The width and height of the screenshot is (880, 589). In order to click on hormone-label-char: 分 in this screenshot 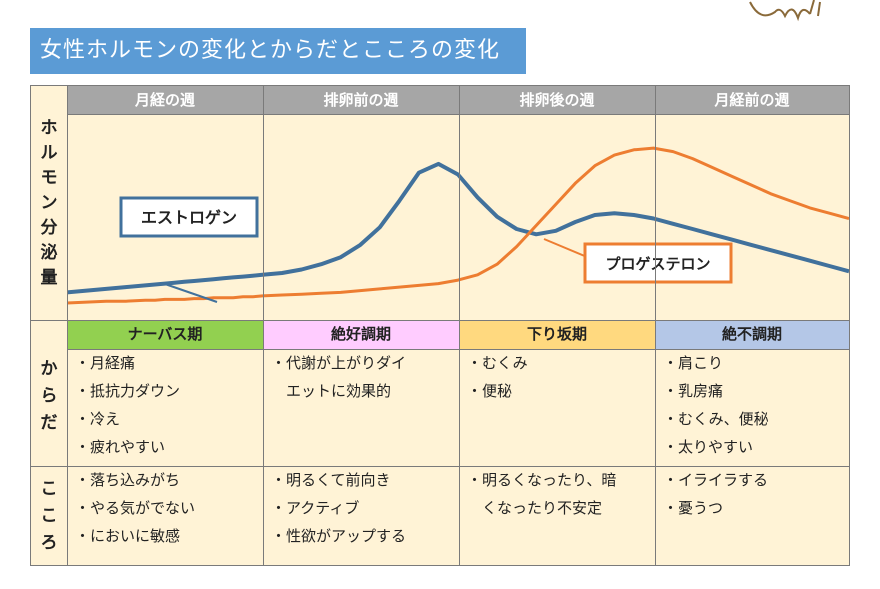, I will do `click(49, 228)`.